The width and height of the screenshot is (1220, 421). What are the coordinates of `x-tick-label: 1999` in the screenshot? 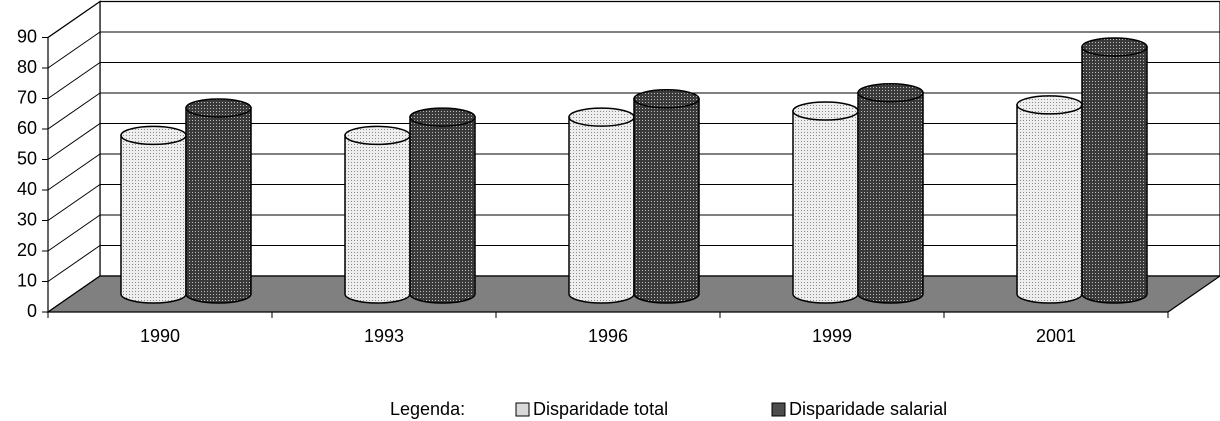 It's located at (832, 336).